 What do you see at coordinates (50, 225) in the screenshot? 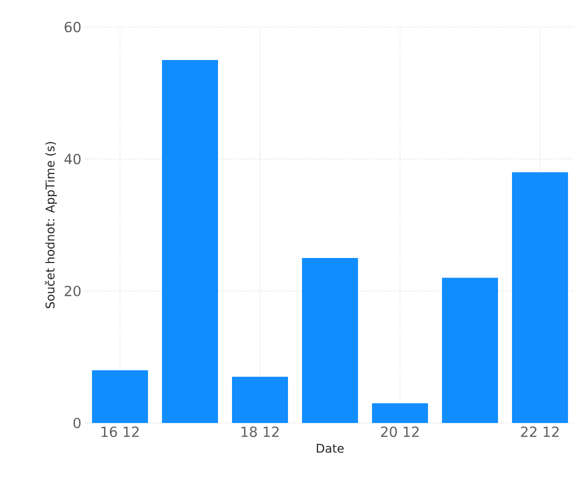
I see `y-axis-title: Součet hodnot: AppTime (s)` at bounding box center [50, 225].